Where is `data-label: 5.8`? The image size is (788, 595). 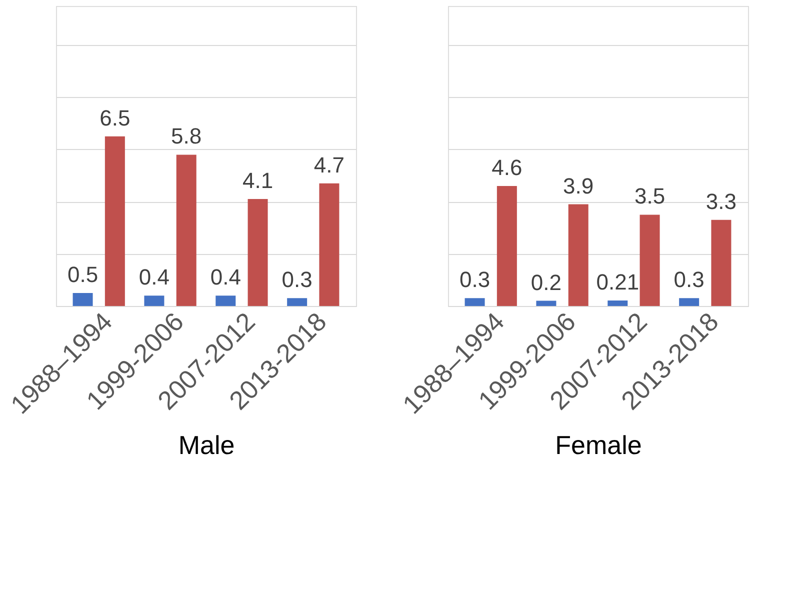 data-label: 5.8 is located at coordinates (186, 136).